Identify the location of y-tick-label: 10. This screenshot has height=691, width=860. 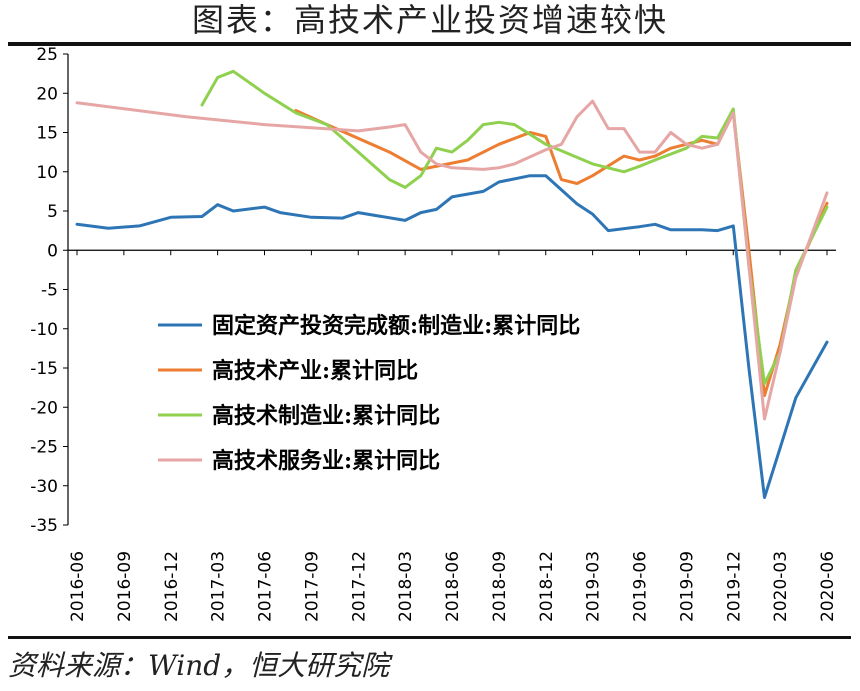
(47, 173).